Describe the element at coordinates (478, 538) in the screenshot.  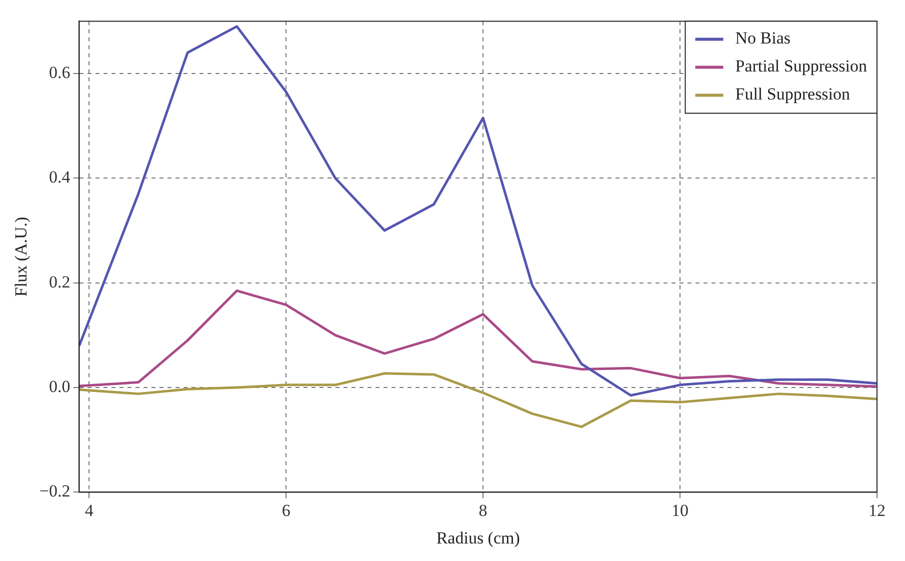
I see `x-axis-title: Radius (cm)` at that location.